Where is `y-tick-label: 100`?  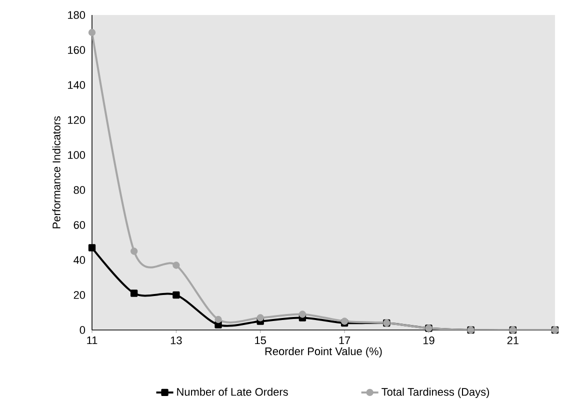
y-tick-label: 100 is located at coordinates (77, 155).